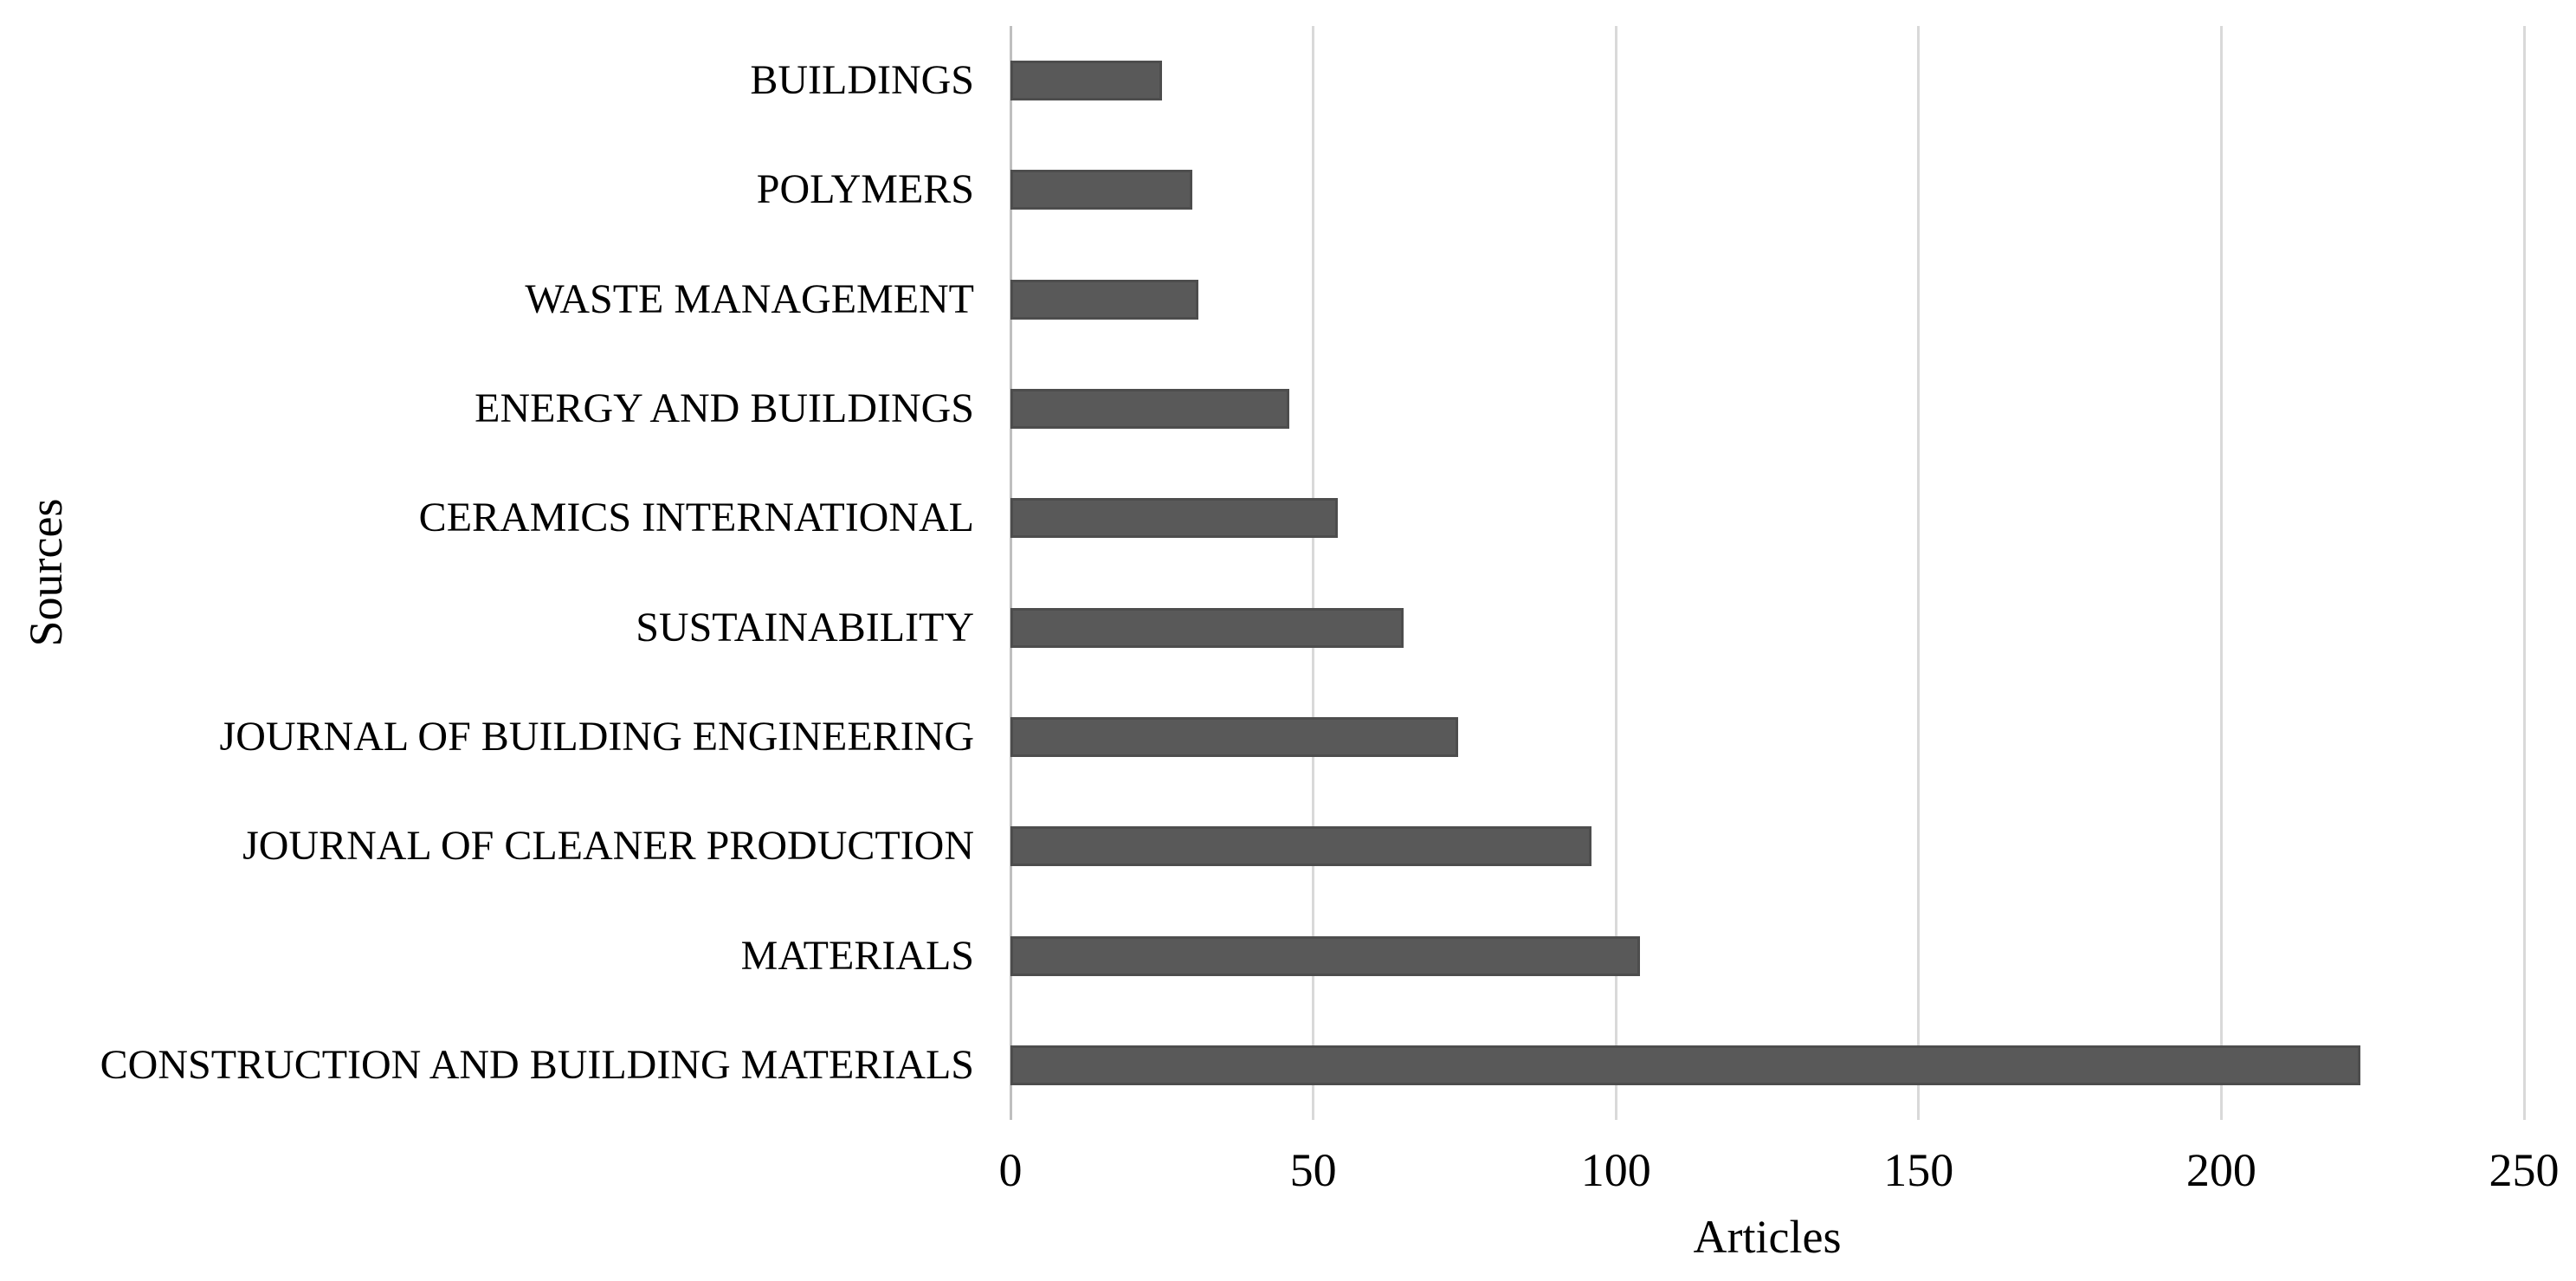  I want to click on x-tick-label: 200, so click(2220, 1170).